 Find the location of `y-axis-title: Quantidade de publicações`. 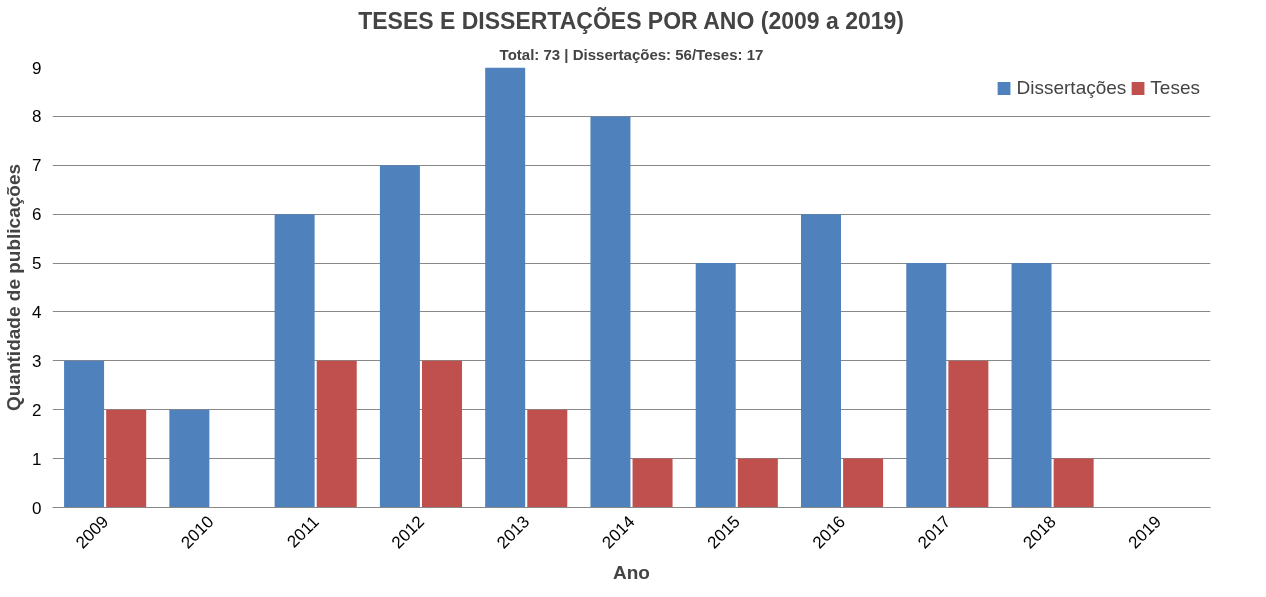

y-axis-title: Quantidade de publicações is located at coordinates (14, 287).